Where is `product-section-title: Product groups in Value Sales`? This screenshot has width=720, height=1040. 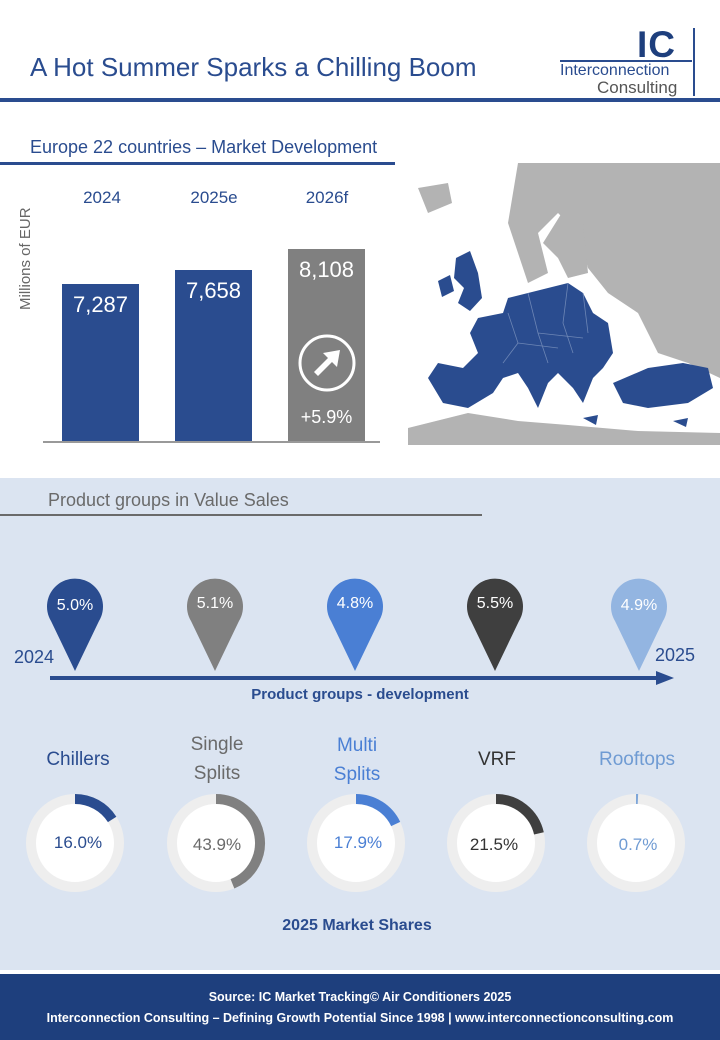 product-section-title: Product groups in Value Sales is located at coordinates (168, 500).